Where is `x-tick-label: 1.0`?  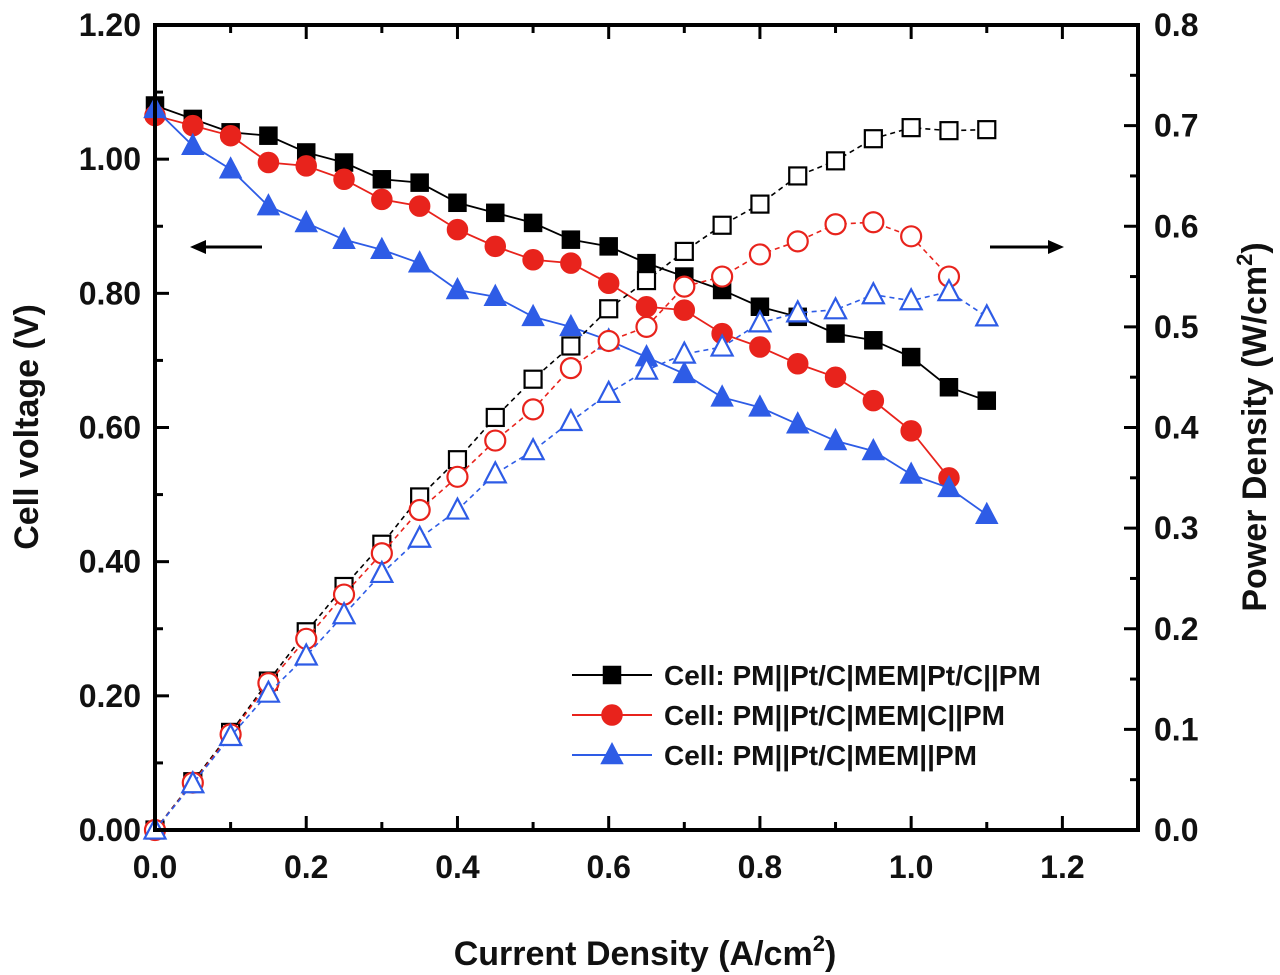 x-tick-label: 1.0 is located at coordinates (911, 867).